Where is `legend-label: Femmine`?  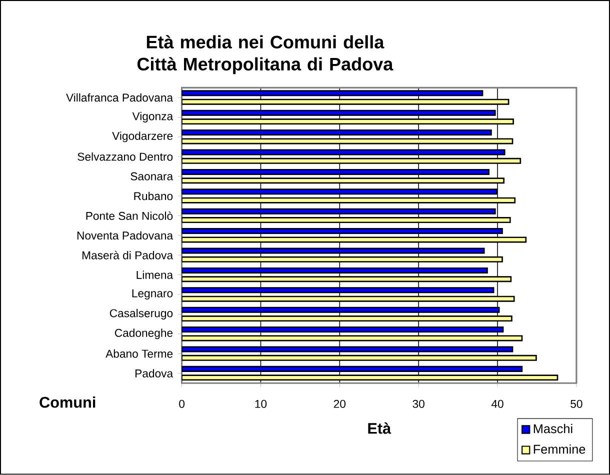 legend-label: Femmine is located at coordinates (560, 449).